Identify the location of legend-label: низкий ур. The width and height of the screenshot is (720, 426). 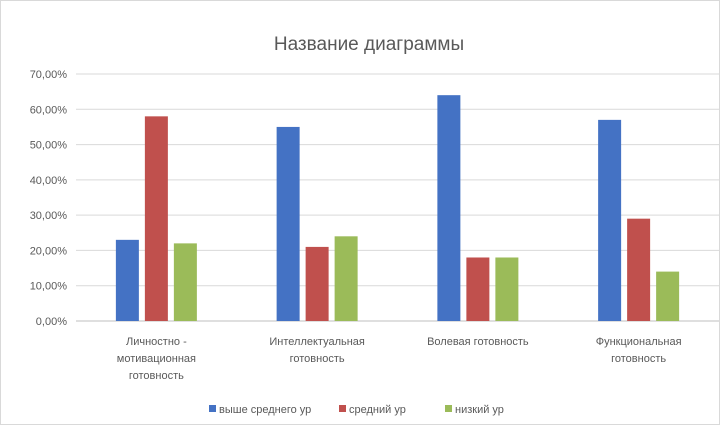
(479, 410).